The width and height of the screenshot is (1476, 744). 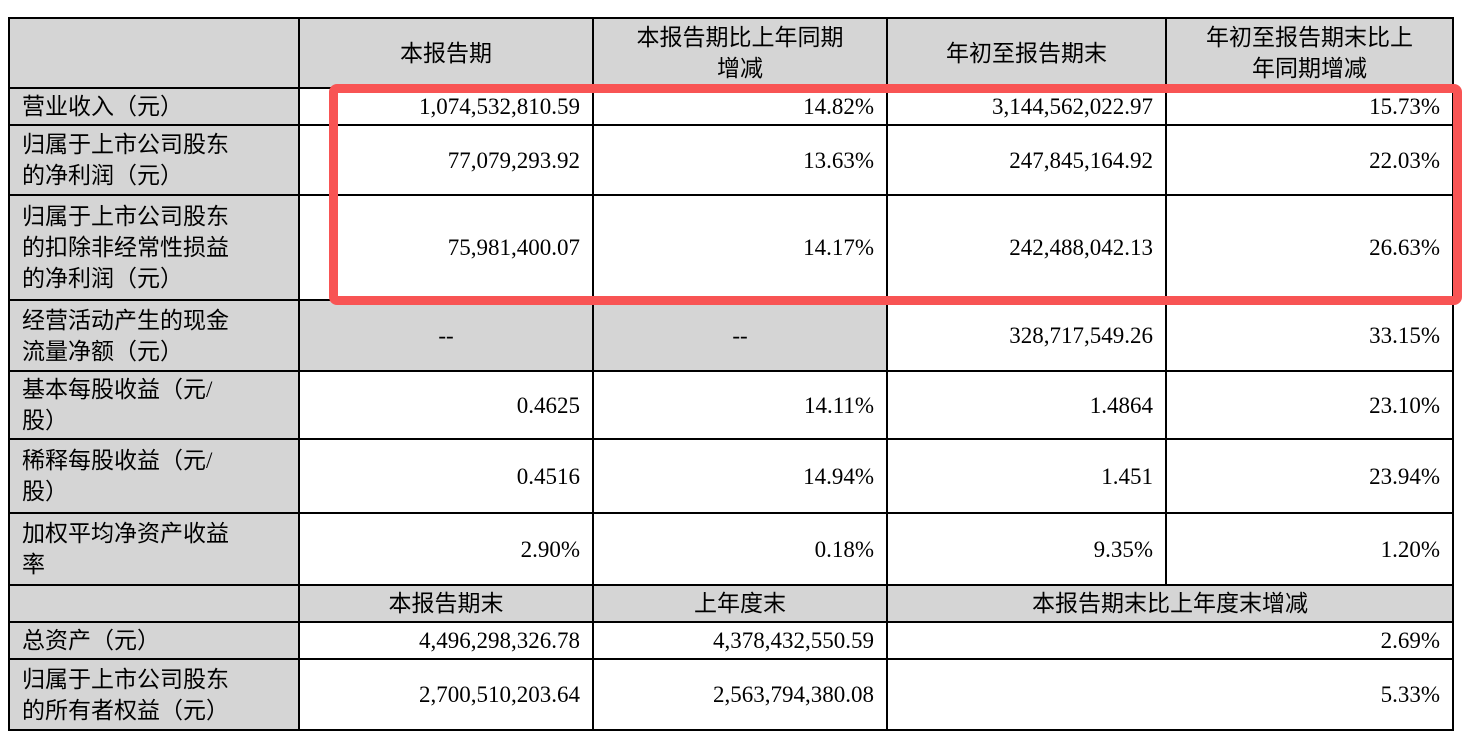 I want to click on cell-value: 328,717,549.26, so click(x=1026, y=335).